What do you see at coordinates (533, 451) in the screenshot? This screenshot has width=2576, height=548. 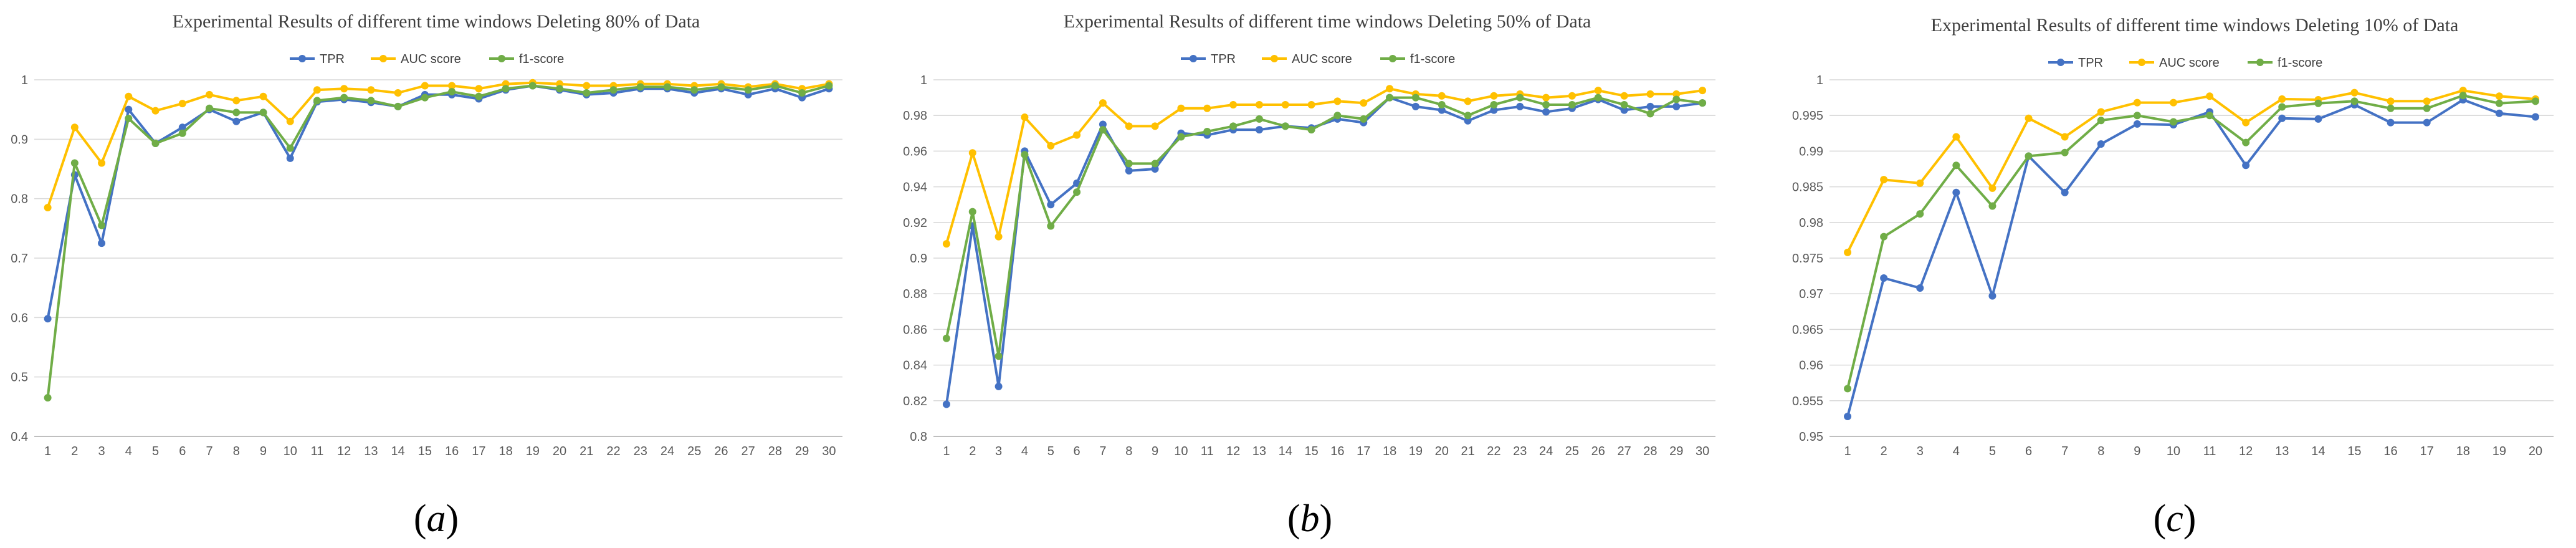 I see `x-tick-label: 19` at bounding box center [533, 451].